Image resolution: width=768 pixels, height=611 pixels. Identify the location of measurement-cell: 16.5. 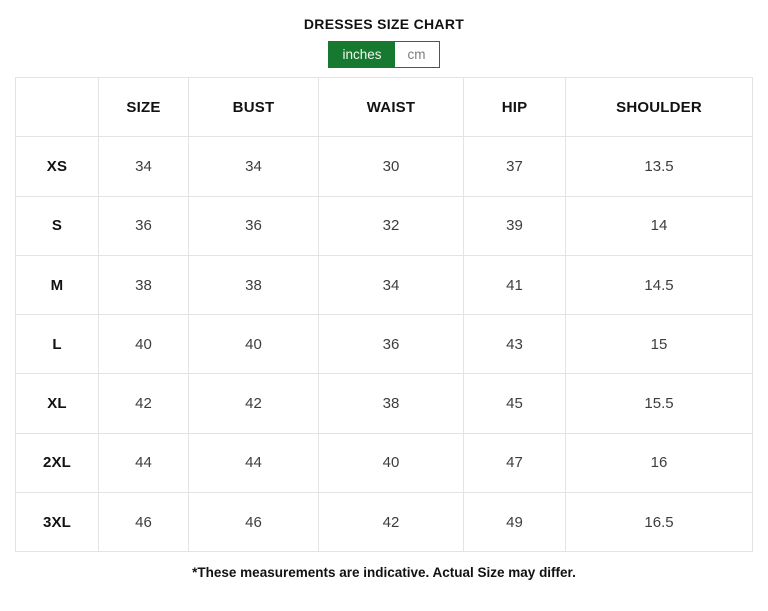
(659, 522).